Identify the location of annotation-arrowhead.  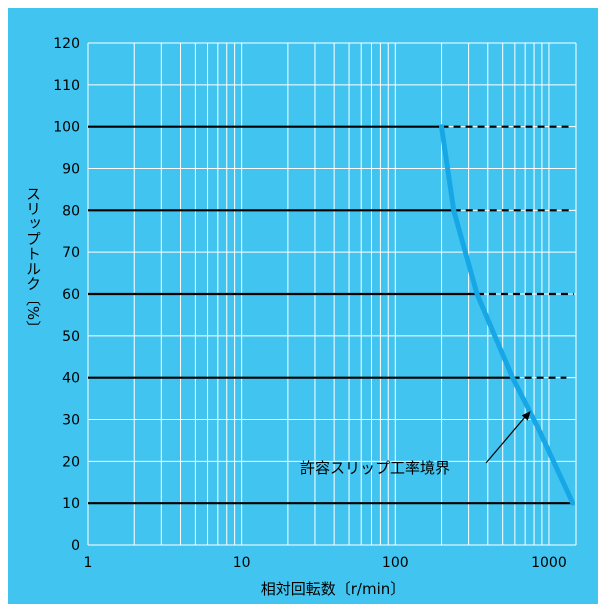
(526, 416).